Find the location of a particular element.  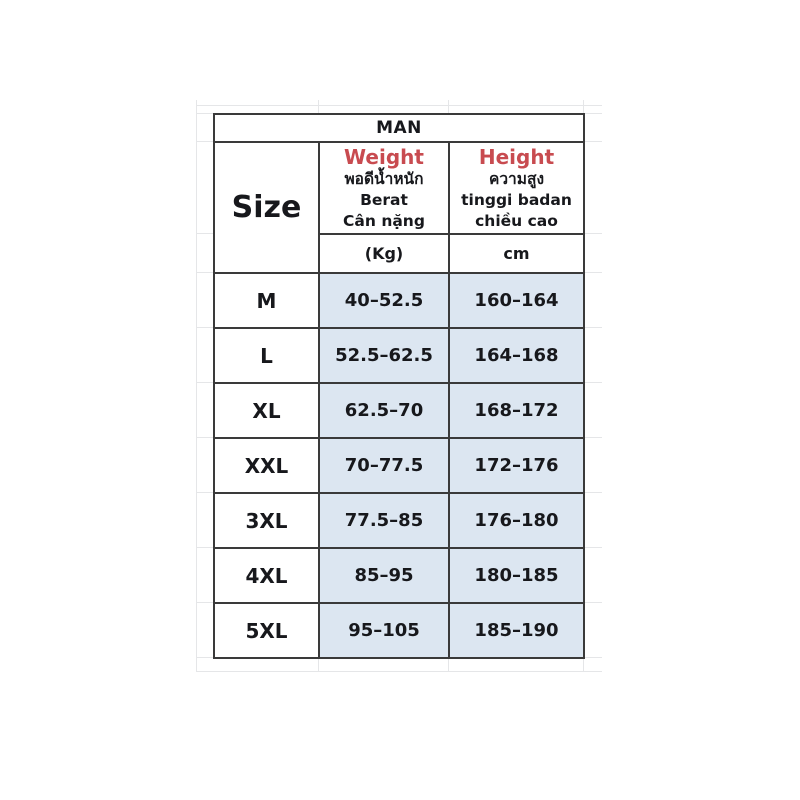

height-unit: cm is located at coordinates (516, 253).